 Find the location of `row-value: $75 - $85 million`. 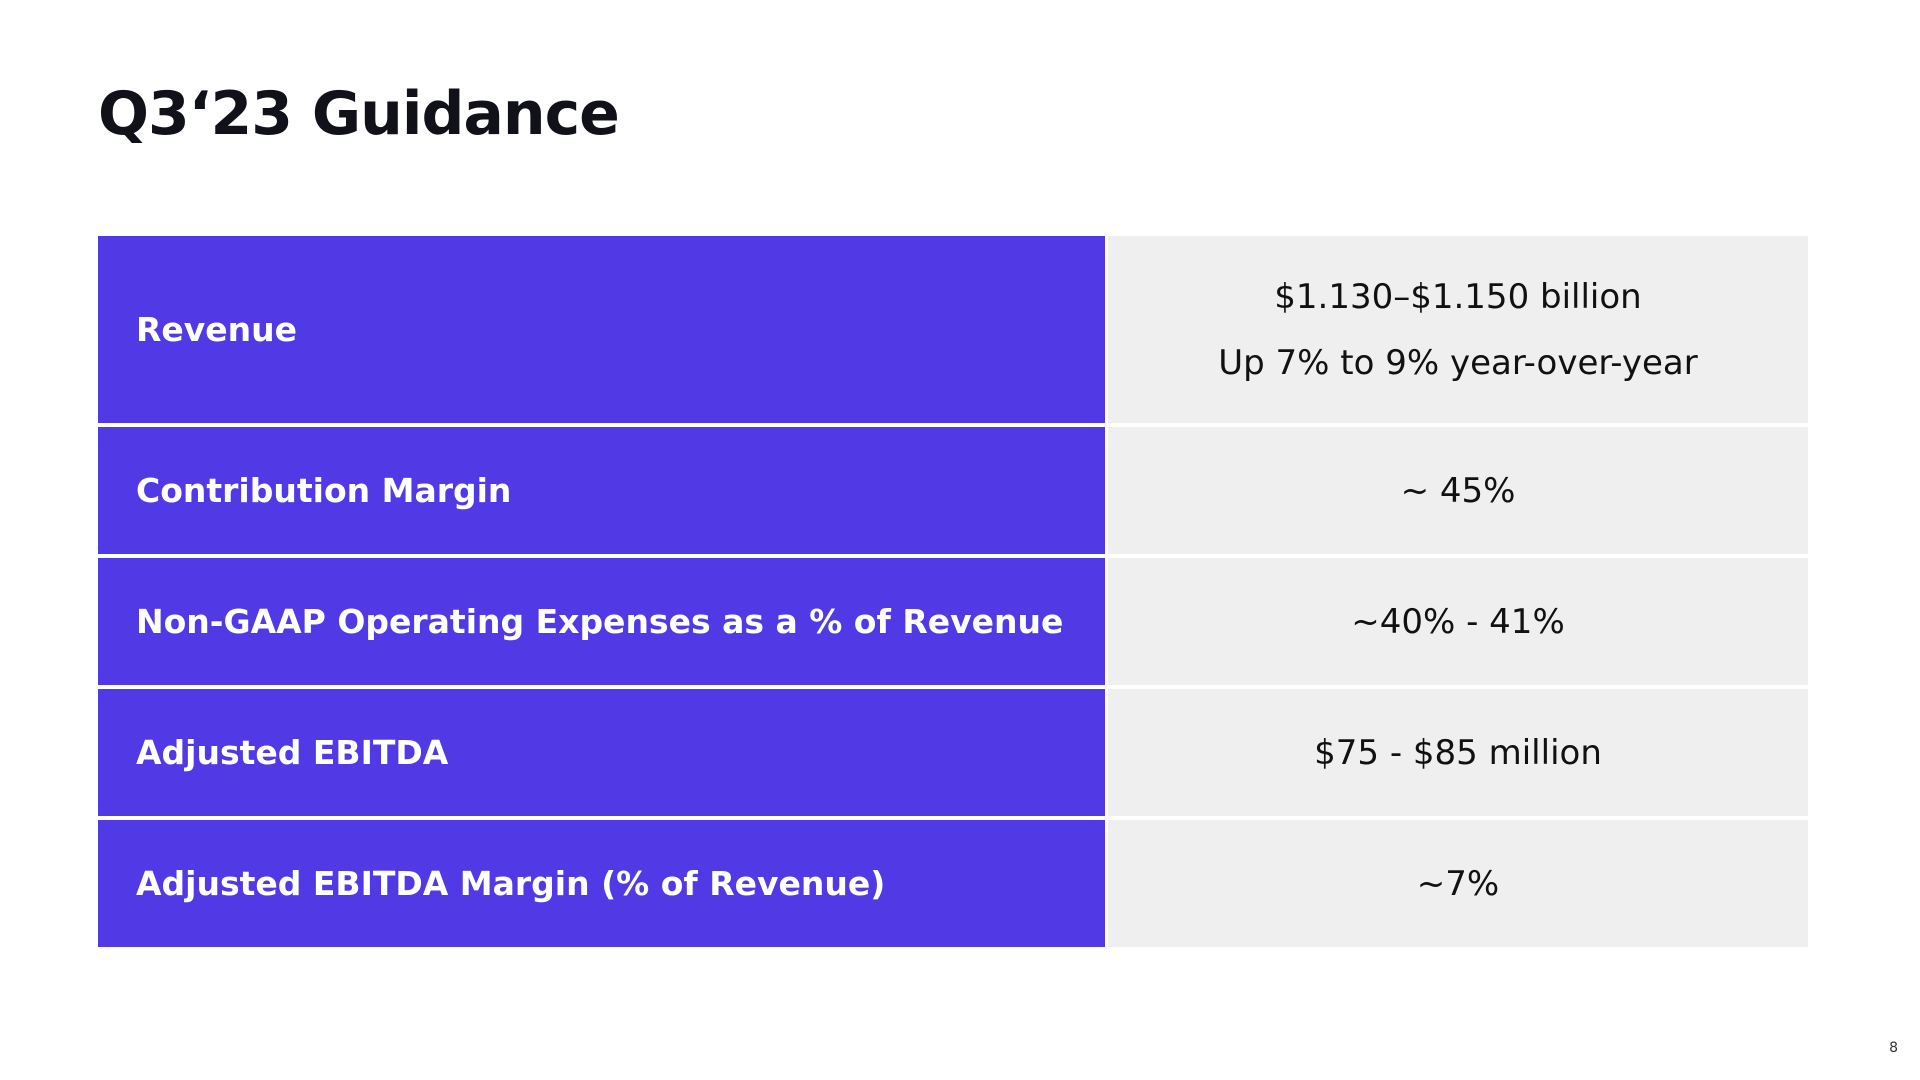

row-value: $75 - $85 million is located at coordinates (1458, 752).